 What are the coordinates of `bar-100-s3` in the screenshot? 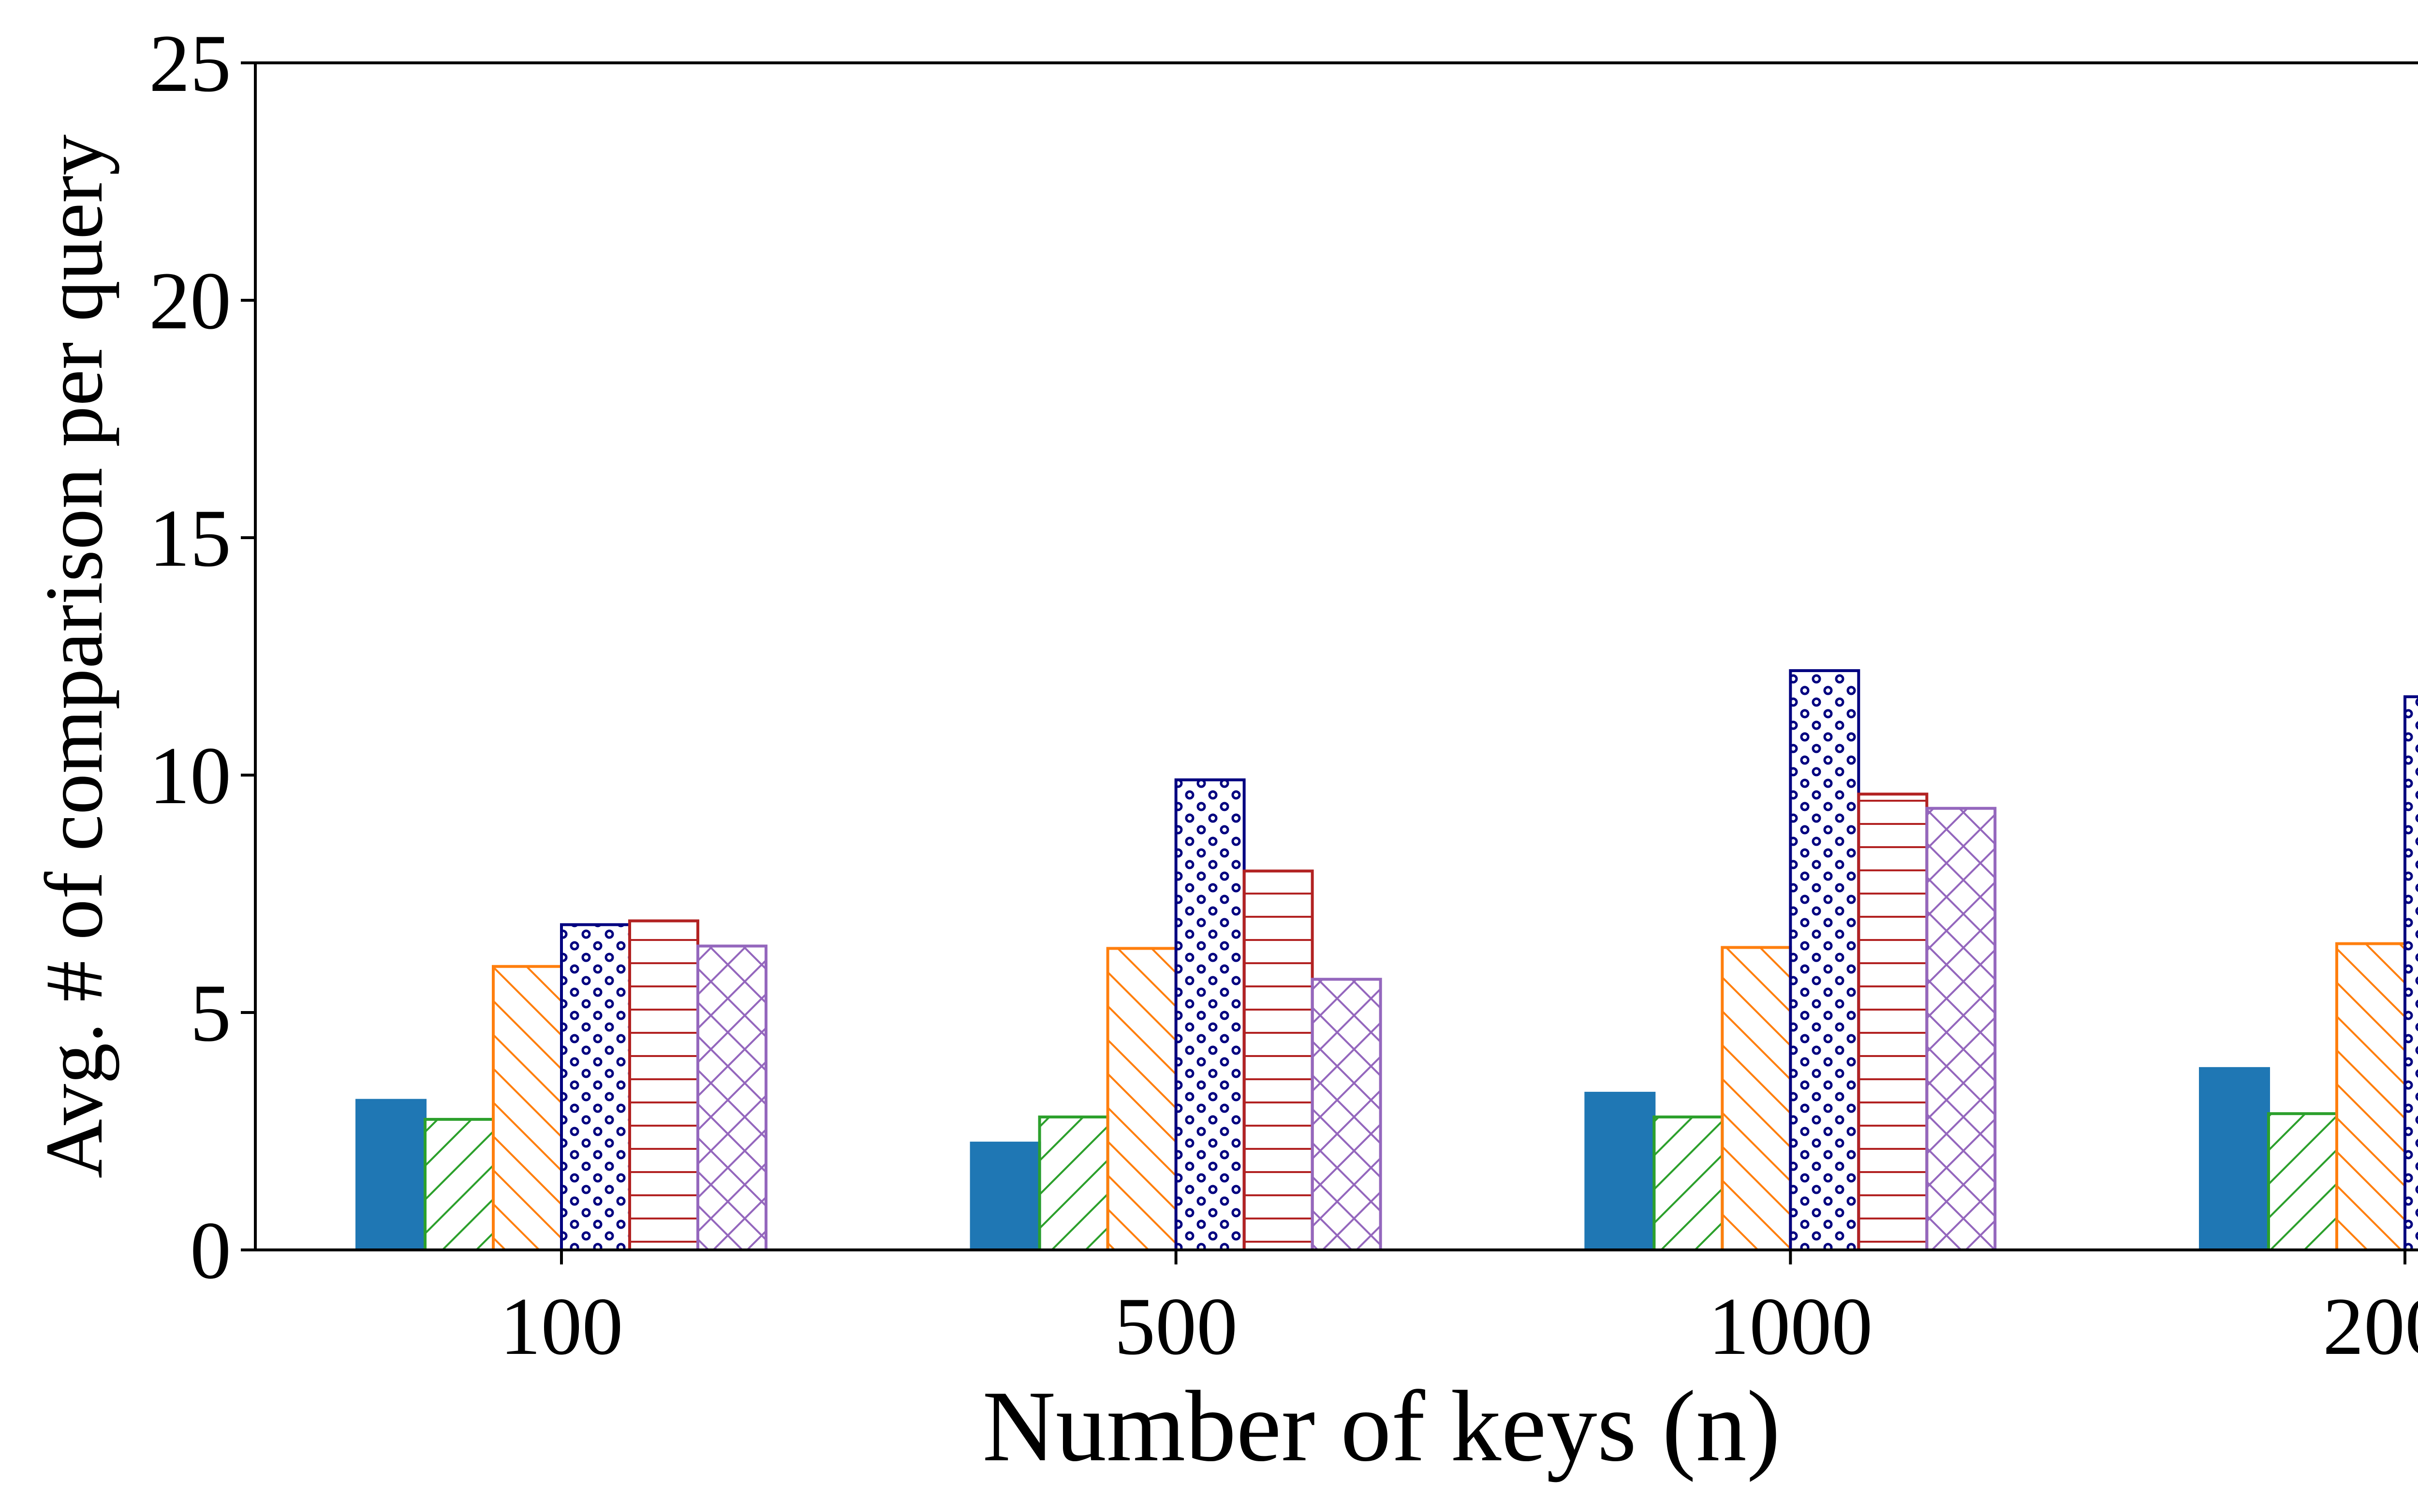 It's located at (527, 1108).